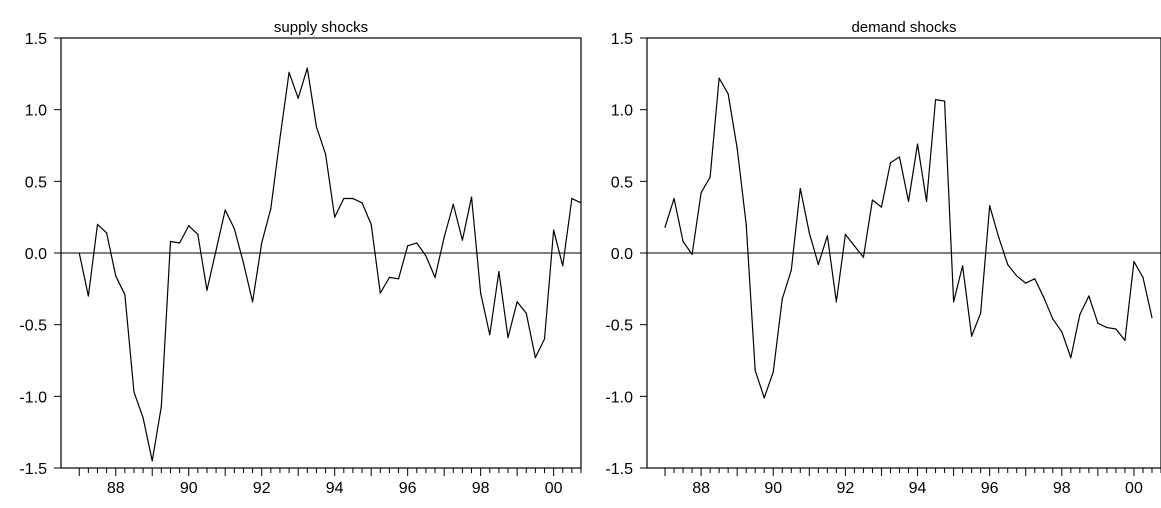 Image resolution: width=1161 pixels, height=508 pixels. Describe the element at coordinates (408, 488) in the screenshot. I see `x-tick-label: 96` at that location.